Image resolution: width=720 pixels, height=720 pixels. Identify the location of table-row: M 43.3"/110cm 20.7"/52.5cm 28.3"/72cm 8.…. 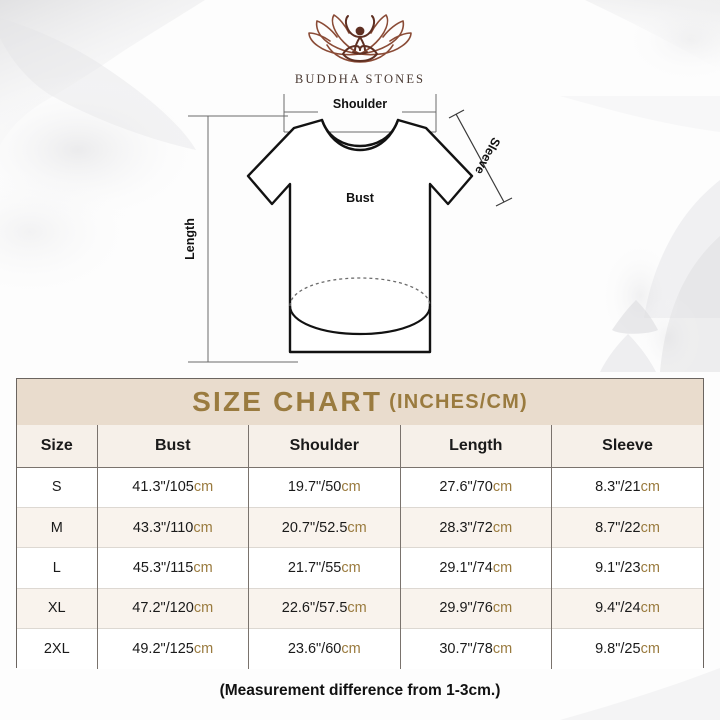
(360, 527).